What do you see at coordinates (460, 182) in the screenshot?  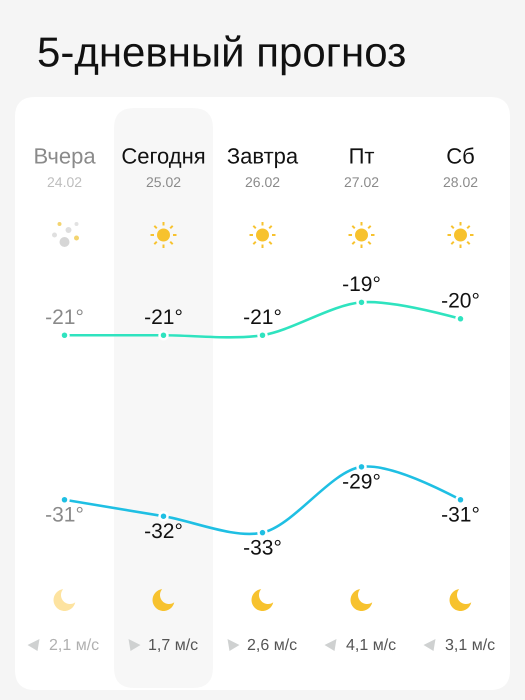 I see `text: 28.02` at bounding box center [460, 182].